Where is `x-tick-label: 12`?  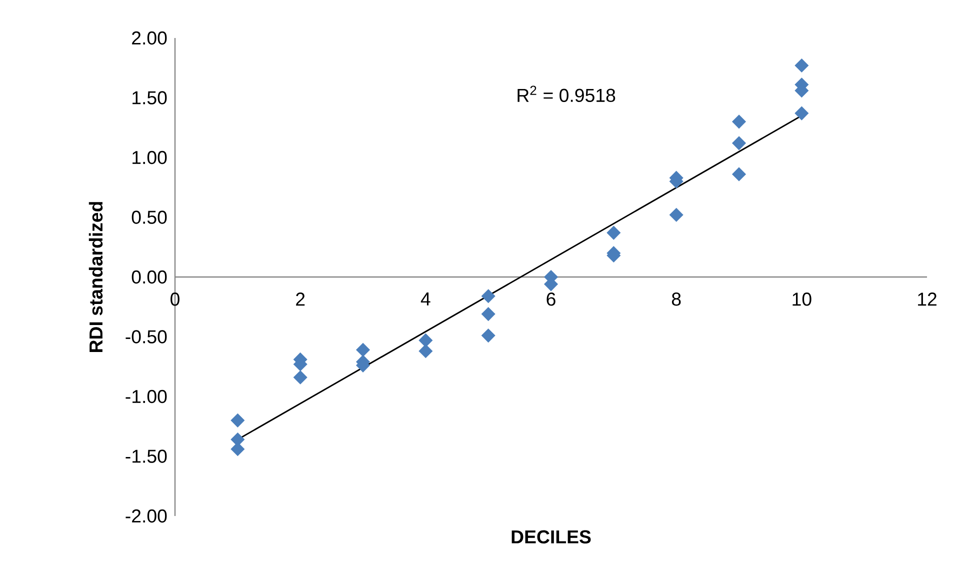
x-tick-label: 12 is located at coordinates (927, 299).